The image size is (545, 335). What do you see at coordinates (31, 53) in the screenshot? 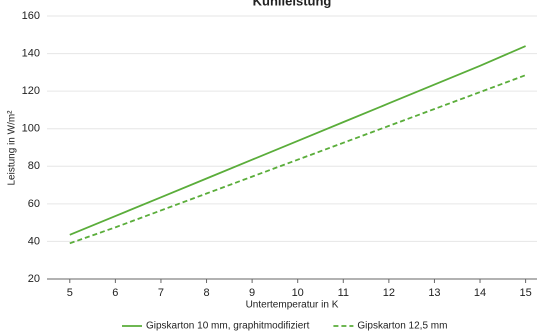
I see `y-tick-label: 140` at bounding box center [31, 53].